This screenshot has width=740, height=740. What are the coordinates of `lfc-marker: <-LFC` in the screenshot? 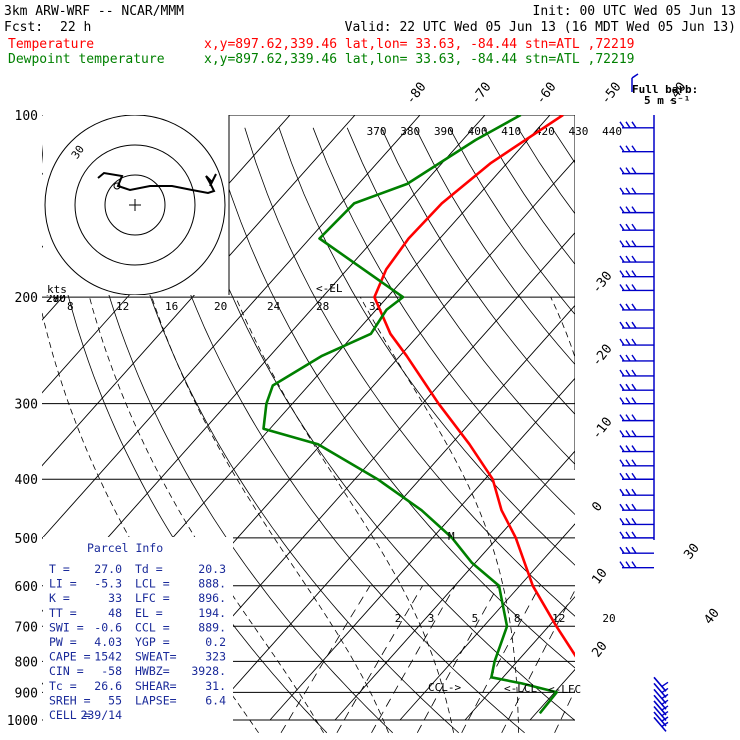 It's located at (564, 689).